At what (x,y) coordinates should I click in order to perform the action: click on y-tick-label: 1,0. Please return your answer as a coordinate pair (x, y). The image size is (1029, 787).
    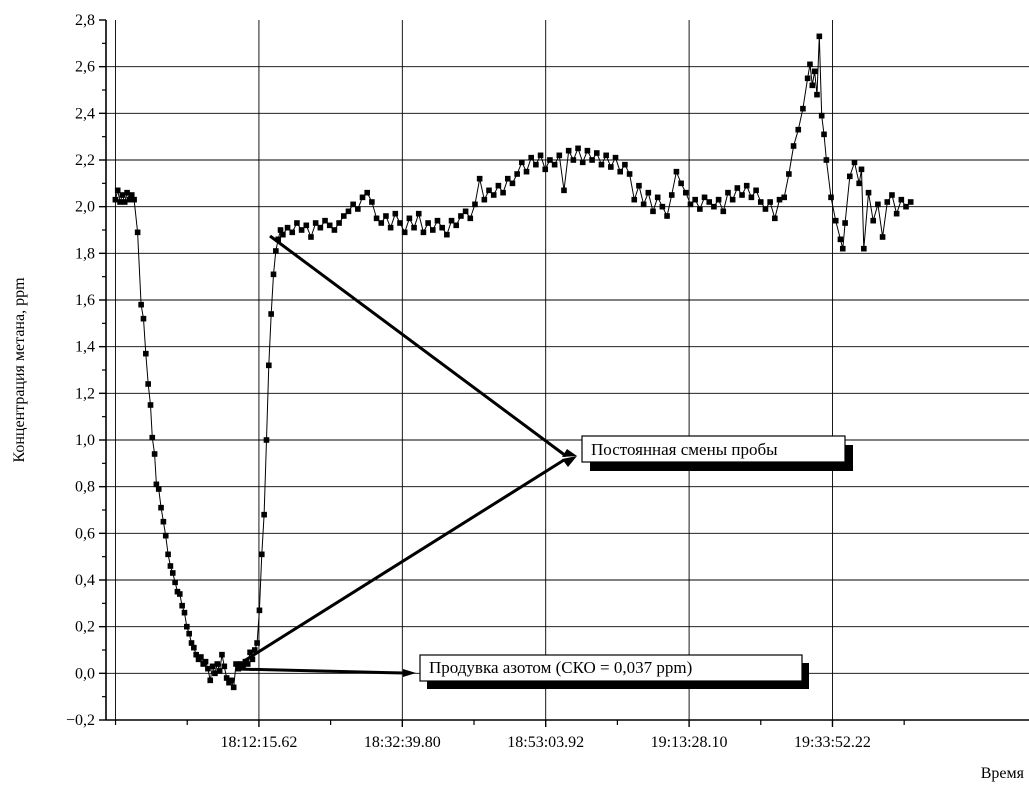
    Looking at the image, I should click on (85, 440).